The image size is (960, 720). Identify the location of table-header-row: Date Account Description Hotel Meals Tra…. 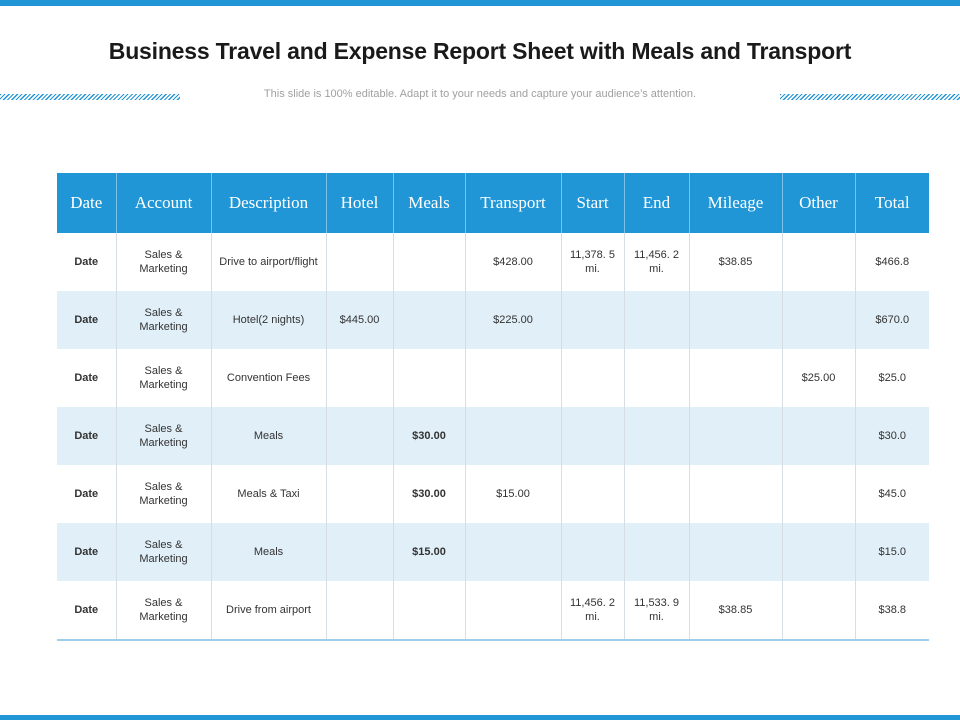
(493, 203).